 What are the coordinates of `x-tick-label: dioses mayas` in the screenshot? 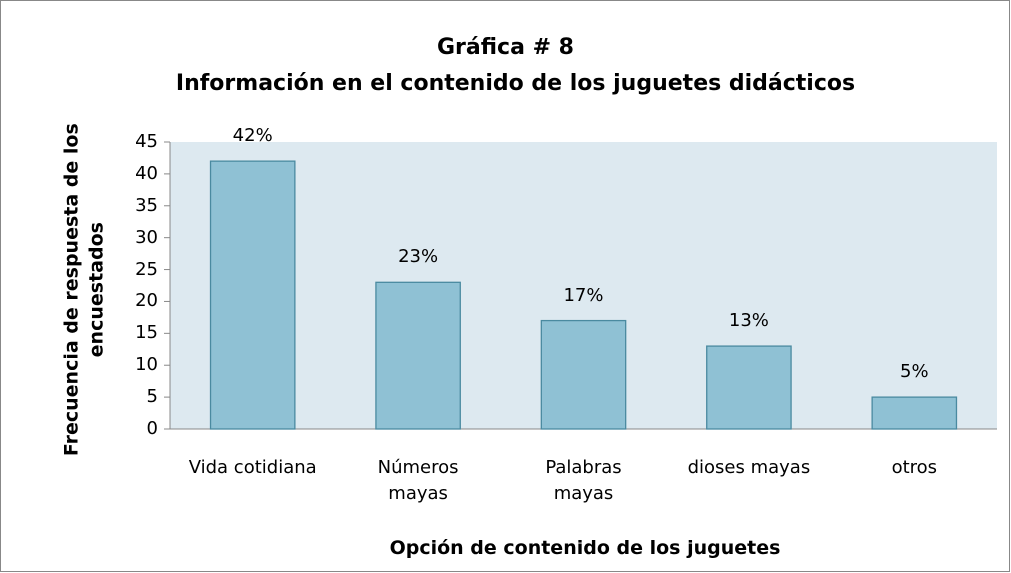 It's located at (749, 467).